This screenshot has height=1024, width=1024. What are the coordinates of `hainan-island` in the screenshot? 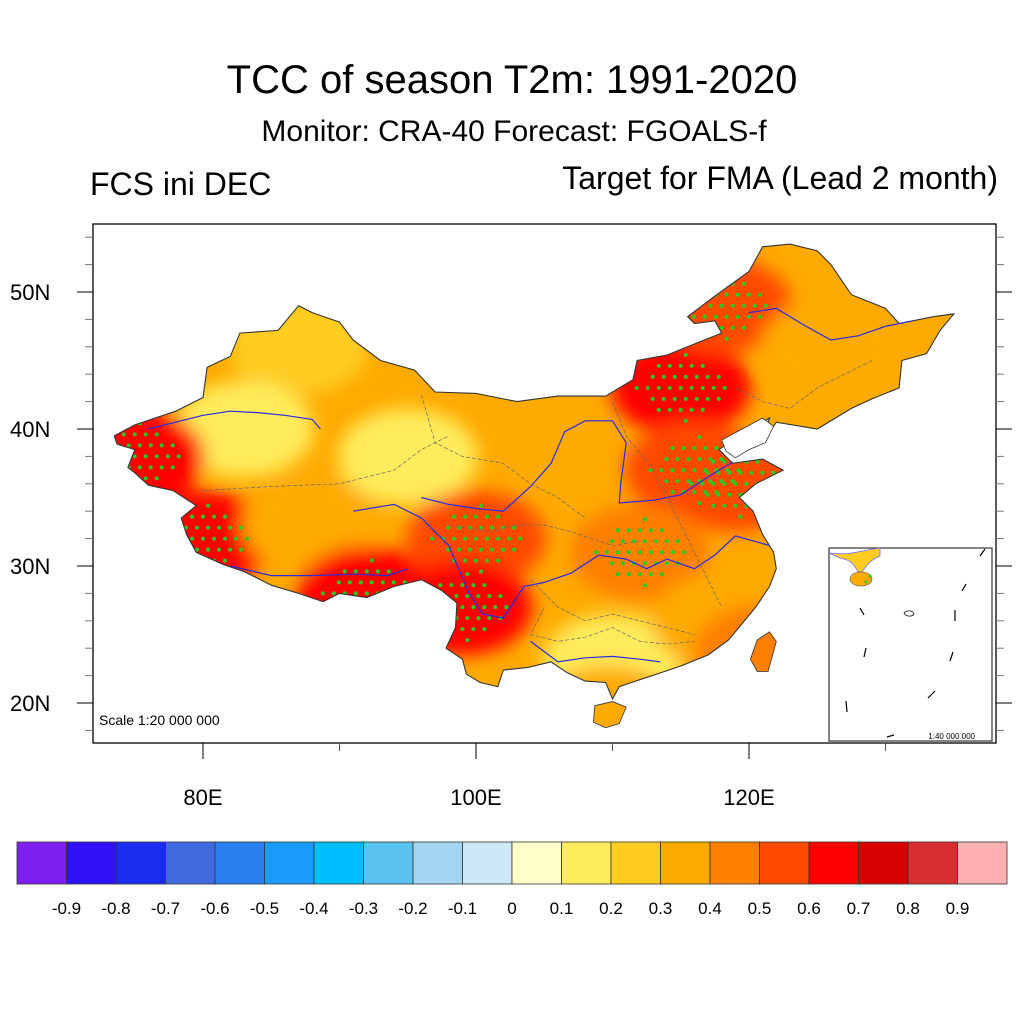 It's located at (609, 715).